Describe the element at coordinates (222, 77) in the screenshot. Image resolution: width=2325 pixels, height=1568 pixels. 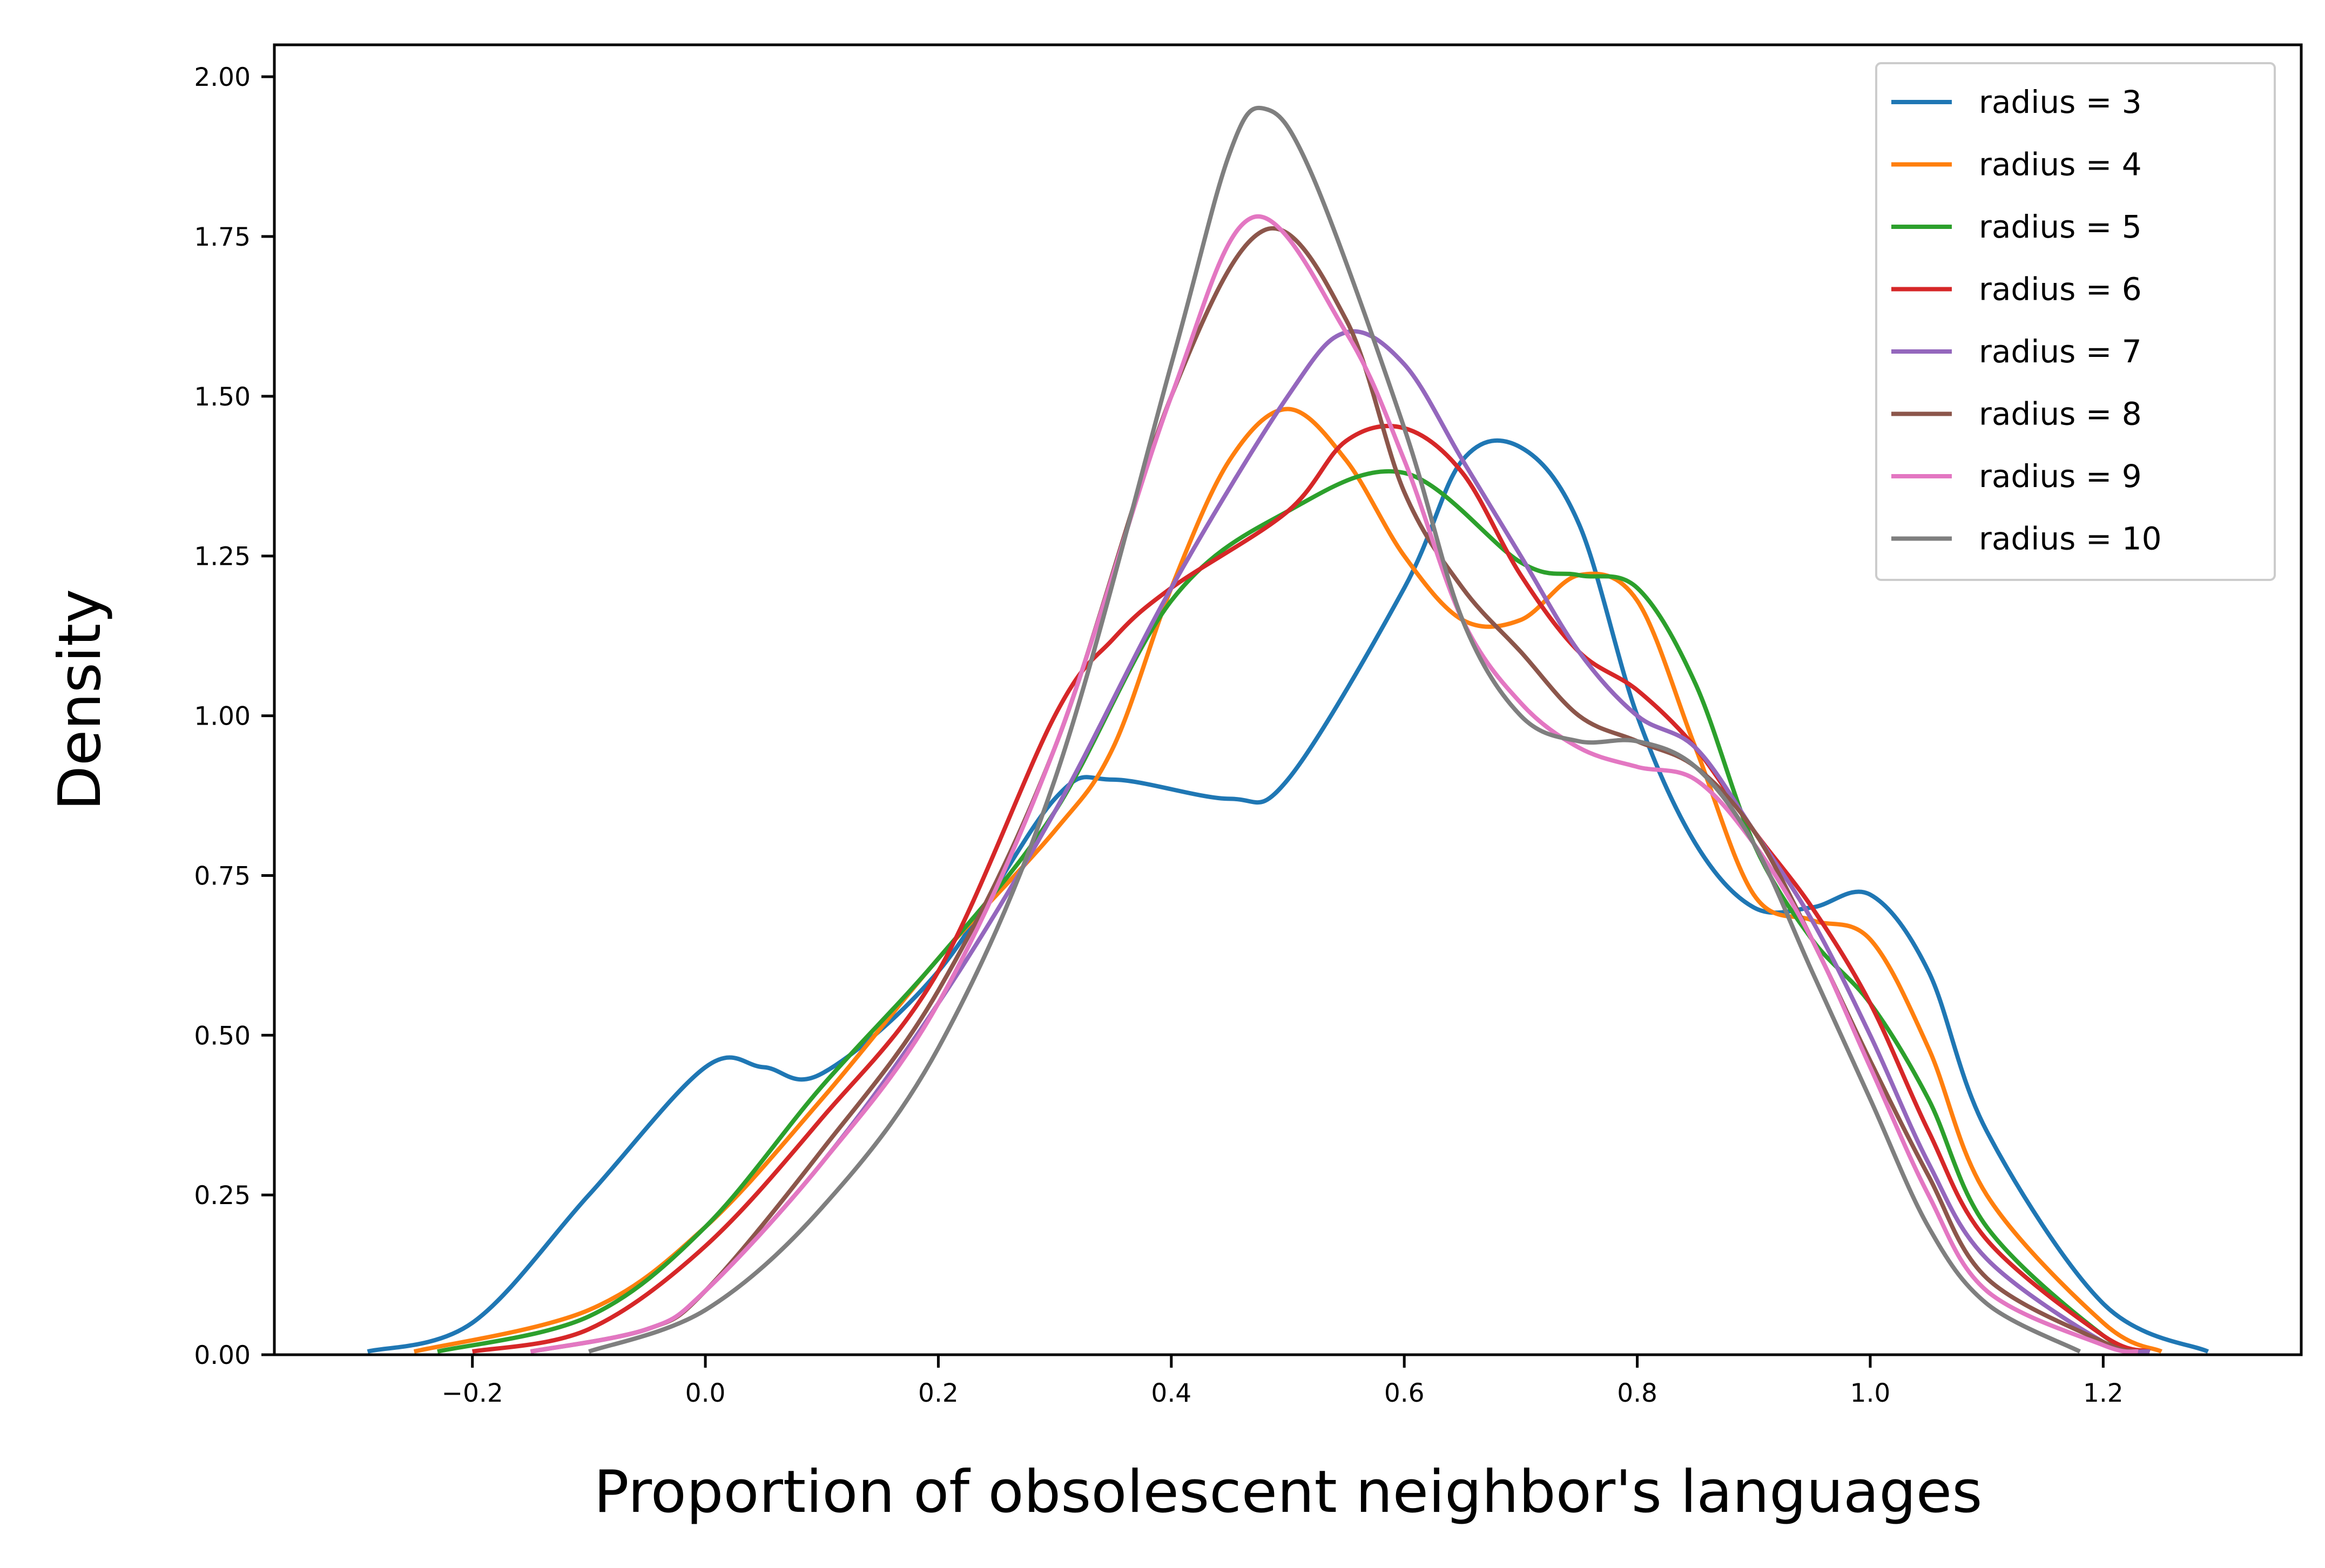
I see `y-tick-label: 2.00` at that location.